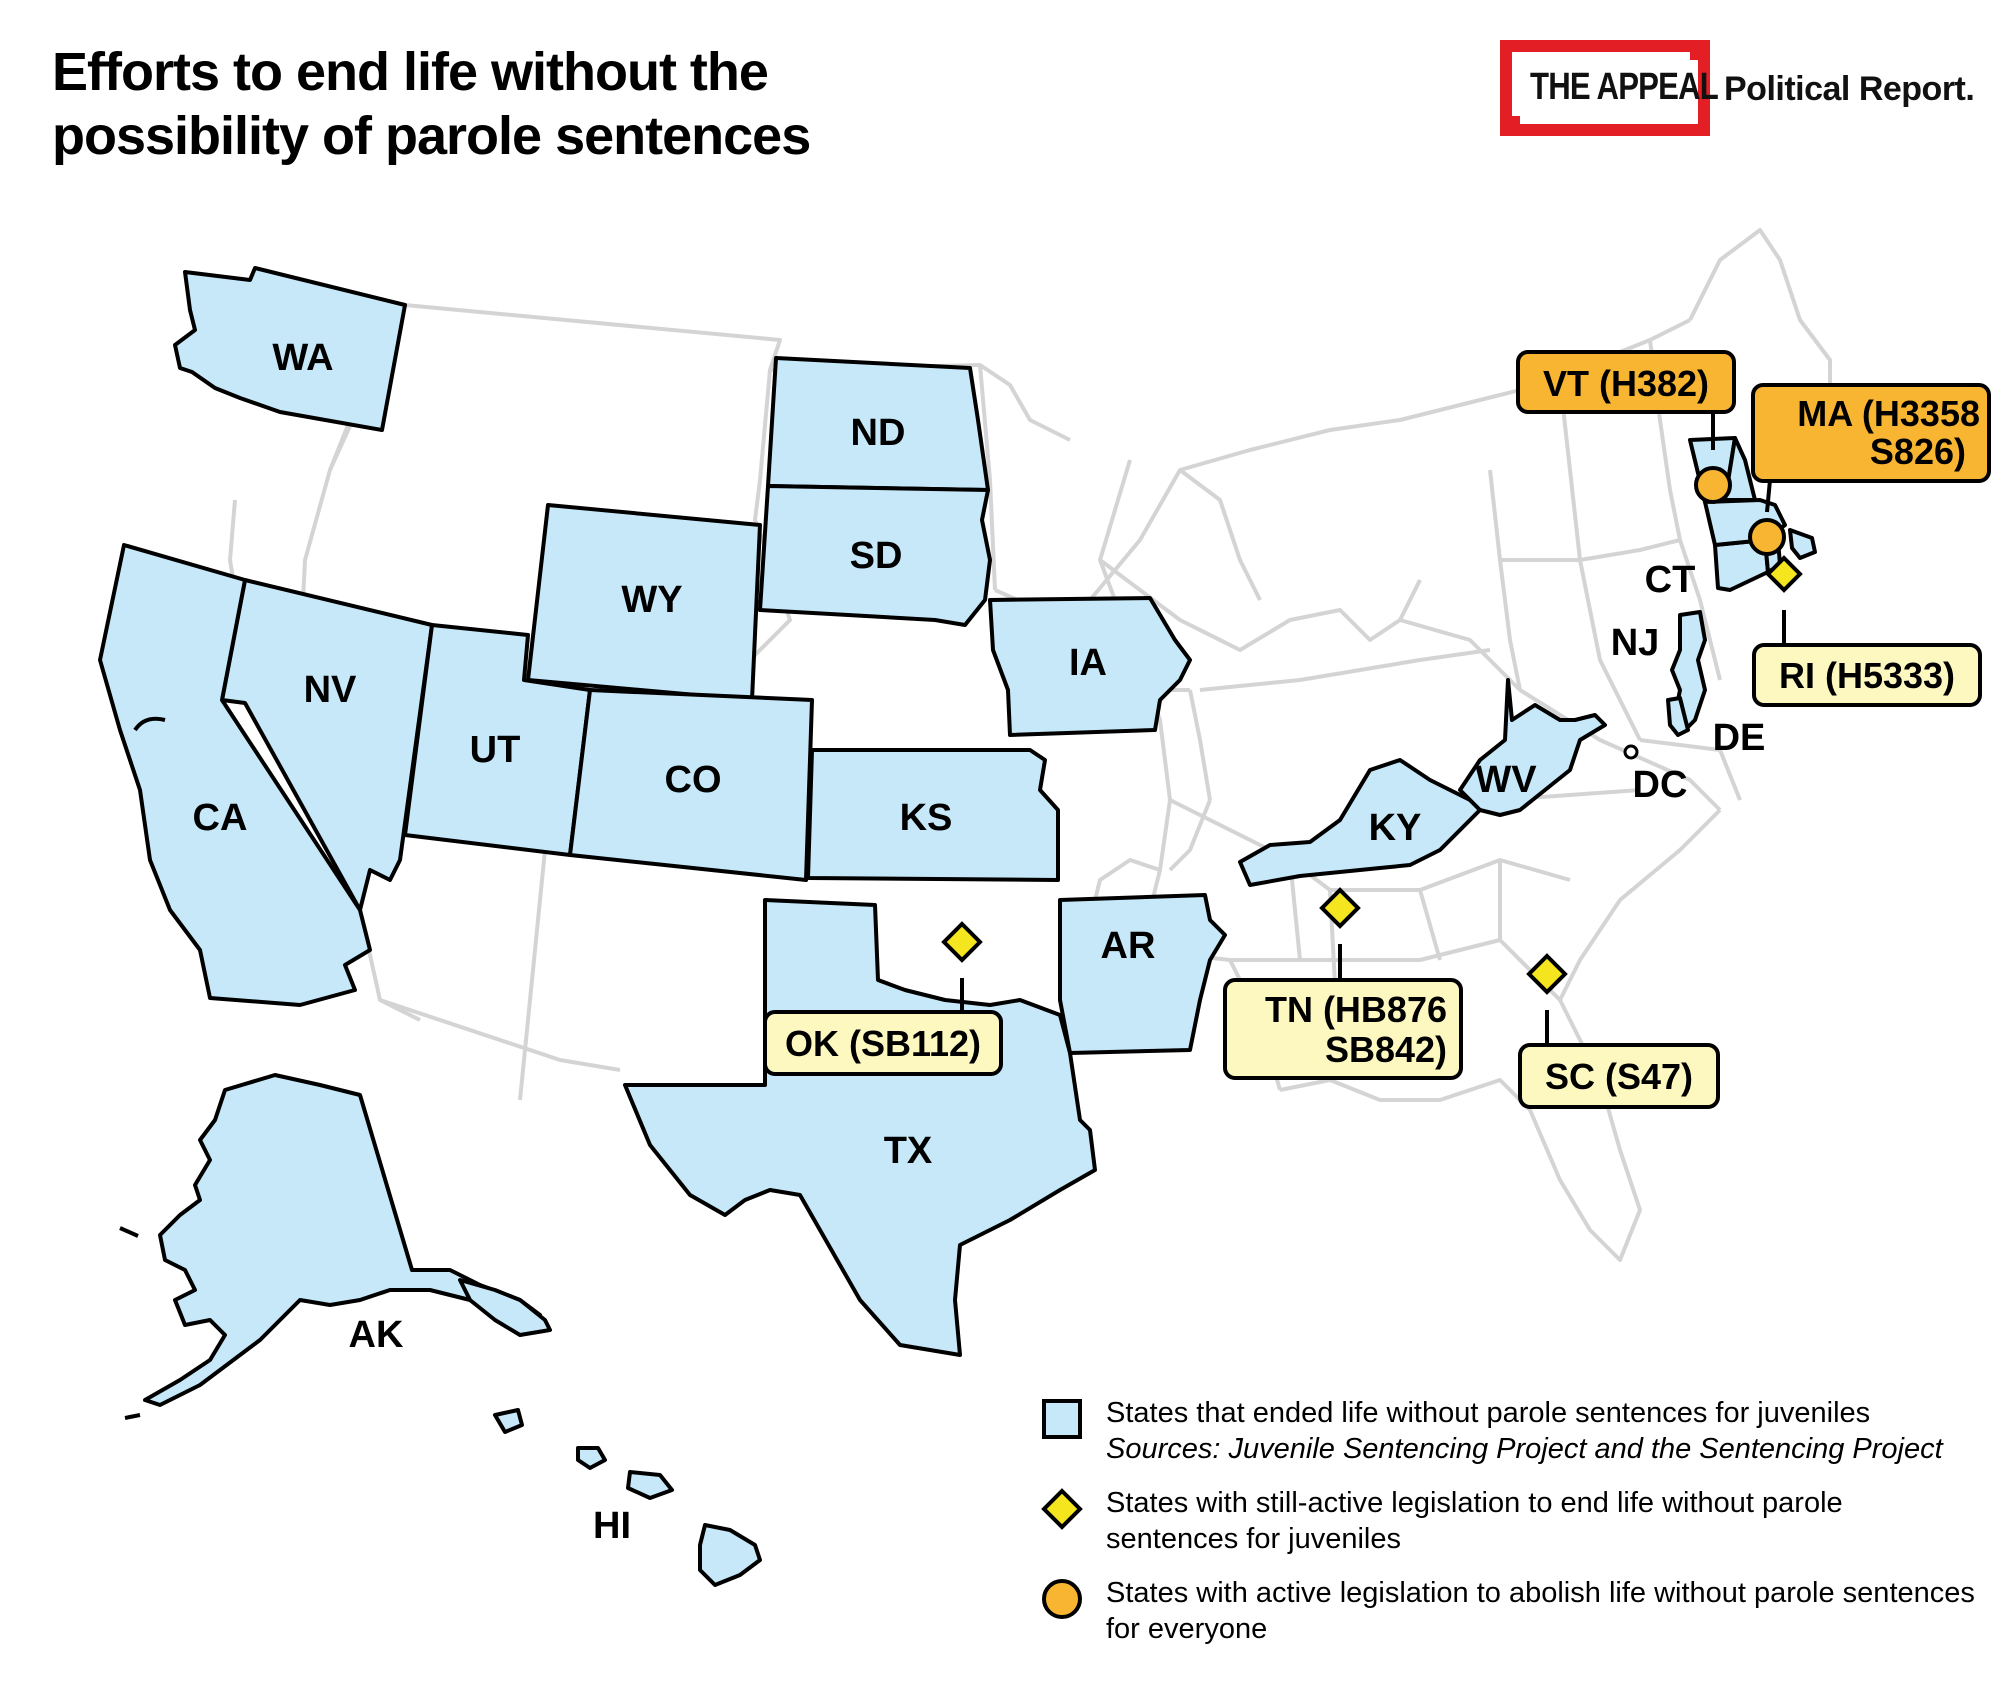 The image size is (2000, 1695). Describe the element at coordinates (1062, 1419) in the screenshot. I see `legend-square-icon` at that location.